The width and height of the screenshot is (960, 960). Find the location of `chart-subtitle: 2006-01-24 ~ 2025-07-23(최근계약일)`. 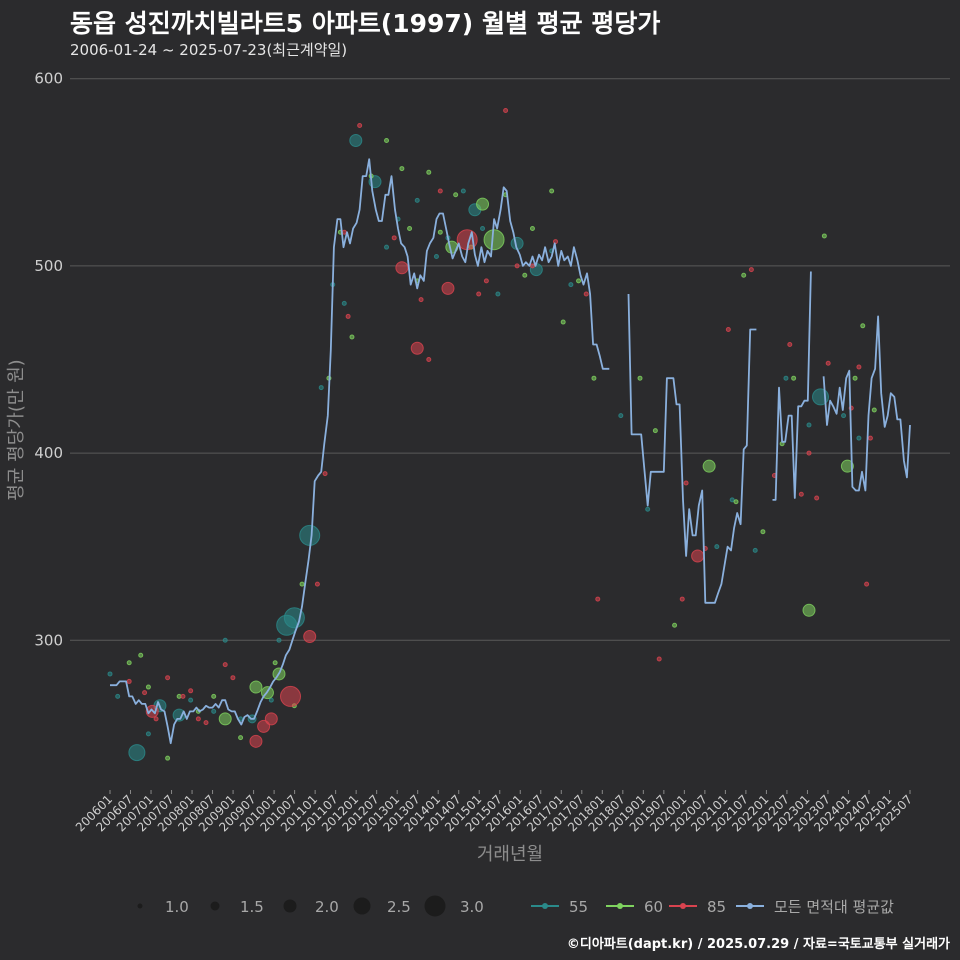

chart-subtitle: 2006-01-24 ~ 2025-07-23(최근계약일) is located at coordinates (209, 50).